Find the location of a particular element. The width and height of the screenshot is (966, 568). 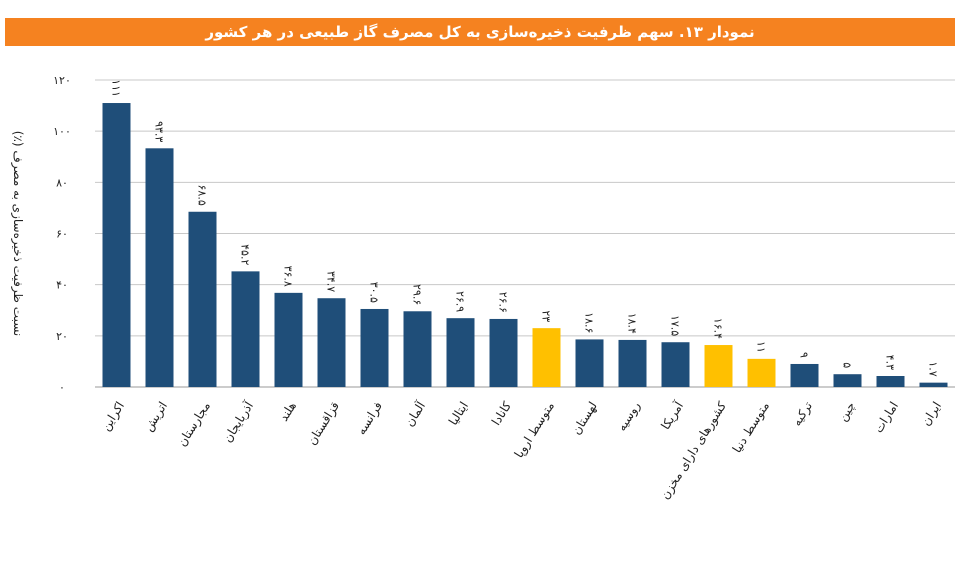

x-tick-label: آلمان is located at coordinates (414, 413).